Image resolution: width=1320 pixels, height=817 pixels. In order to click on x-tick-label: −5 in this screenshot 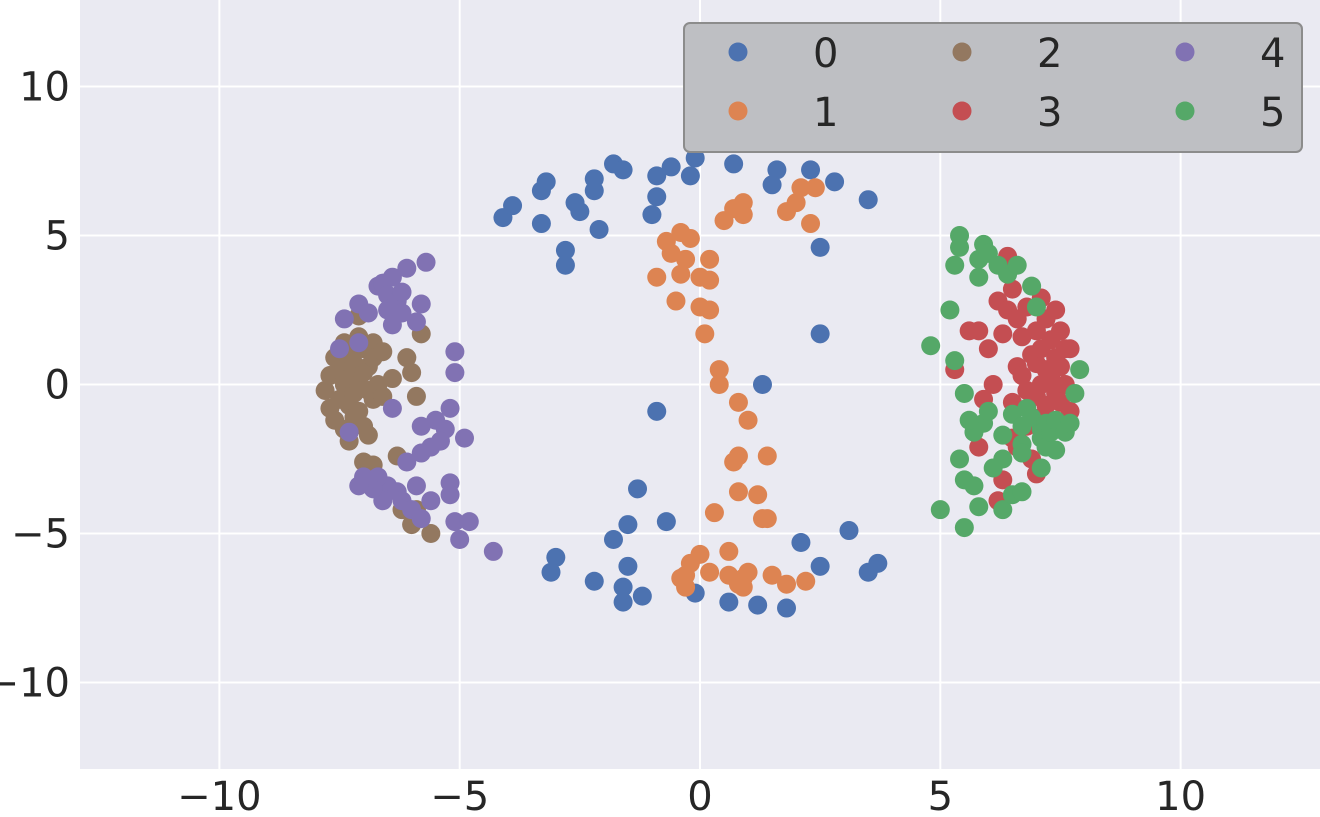, I will do `click(459, 795)`.